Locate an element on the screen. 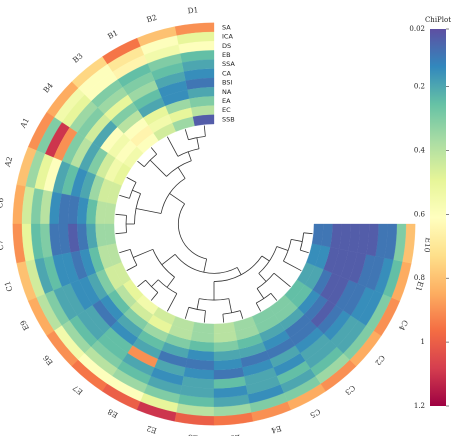  sample-label: D1 is located at coordinates (193, 10).